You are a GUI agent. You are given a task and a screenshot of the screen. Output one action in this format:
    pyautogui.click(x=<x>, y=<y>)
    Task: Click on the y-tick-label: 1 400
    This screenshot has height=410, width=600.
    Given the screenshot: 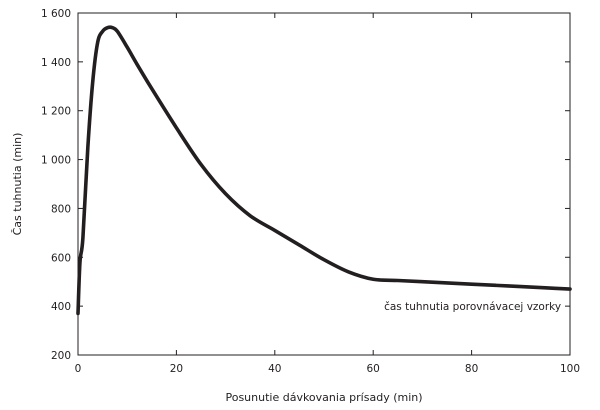 What is the action you would take?
    pyautogui.click(x=56, y=63)
    